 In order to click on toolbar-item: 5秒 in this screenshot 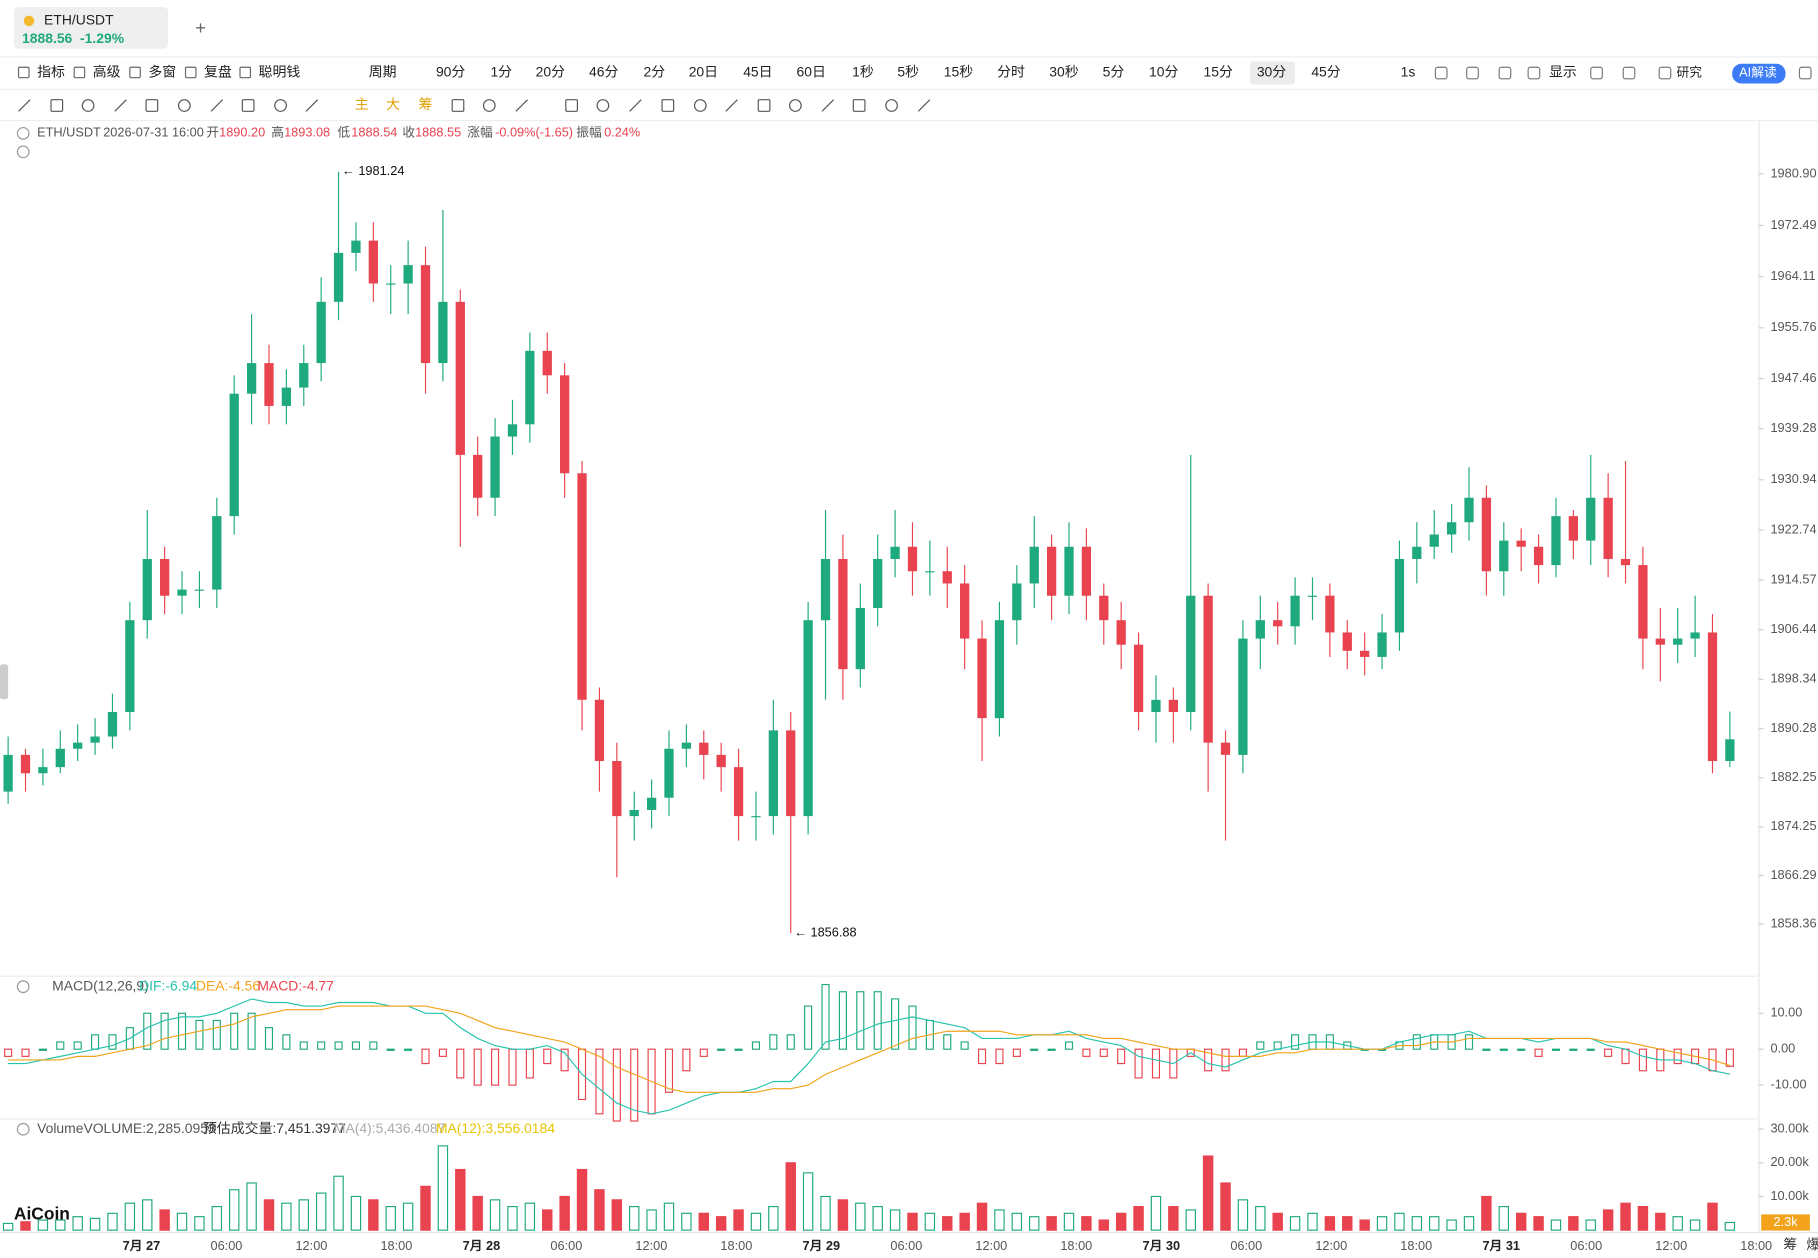, I will do `click(908, 72)`.